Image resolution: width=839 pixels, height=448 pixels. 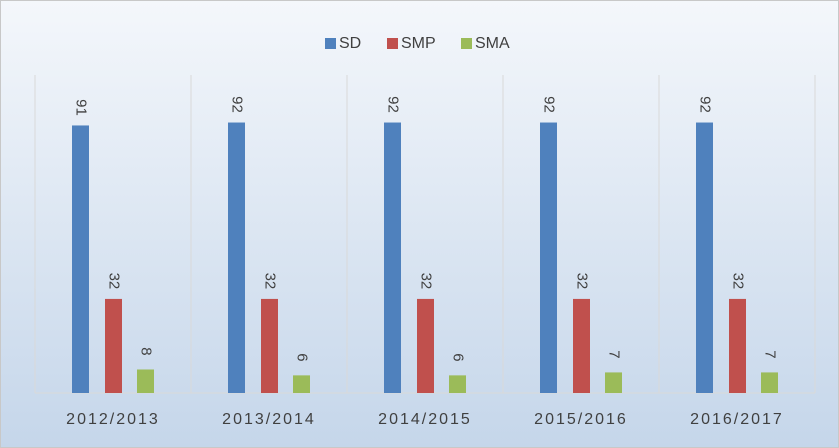 I want to click on legend-label: SMA, so click(x=492, y=43).